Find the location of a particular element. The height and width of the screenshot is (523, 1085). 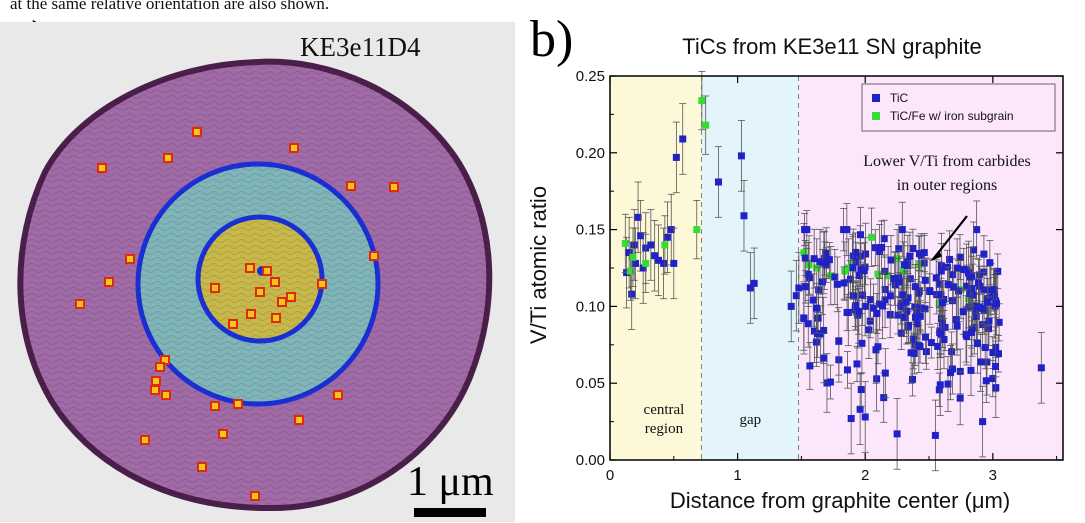

central-texture is located at coordinates (260, 279).